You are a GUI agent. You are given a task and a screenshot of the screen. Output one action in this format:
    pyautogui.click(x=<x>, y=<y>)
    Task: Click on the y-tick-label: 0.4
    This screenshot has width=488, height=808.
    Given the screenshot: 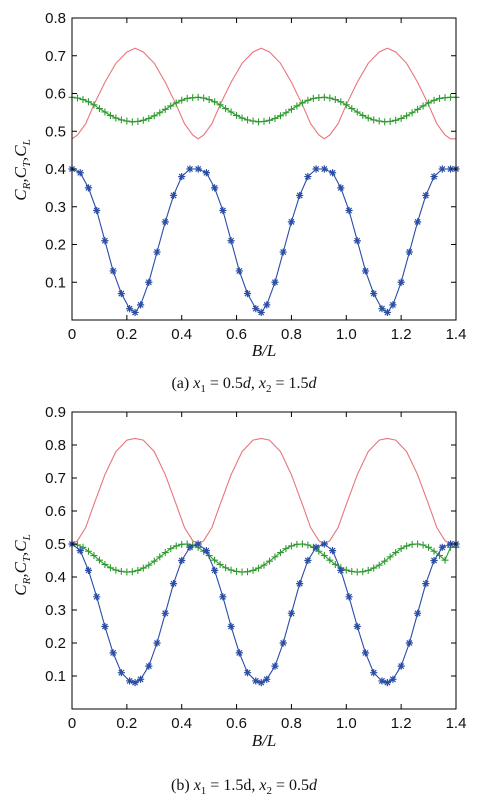 What is the action you would take?
    pyautogui.click(x=55, y=169)
    